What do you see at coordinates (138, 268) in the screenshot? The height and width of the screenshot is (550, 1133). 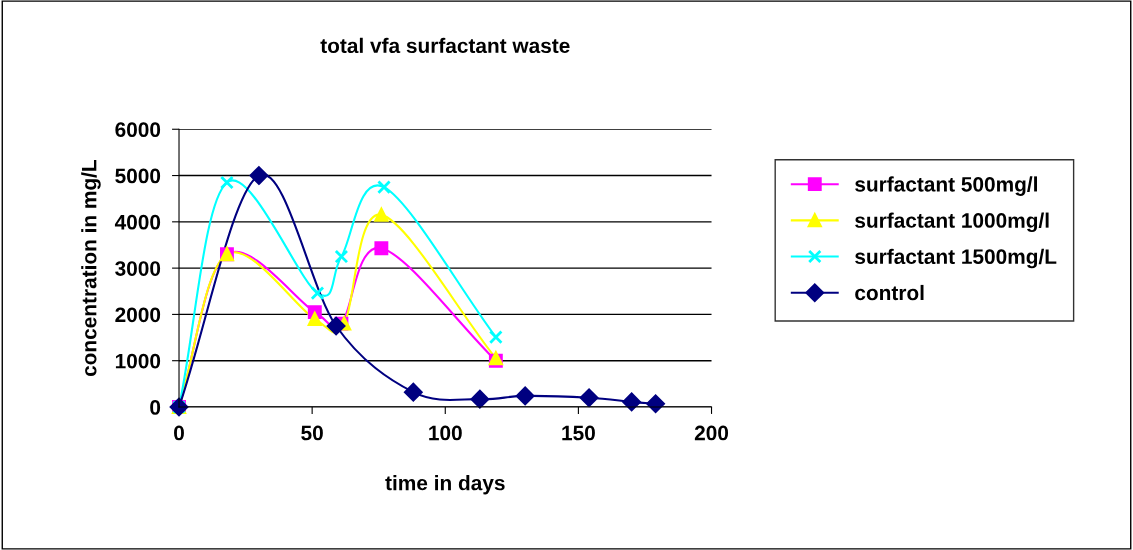 I see `y-tick-label: 3000` at bounding box center [138, 268].